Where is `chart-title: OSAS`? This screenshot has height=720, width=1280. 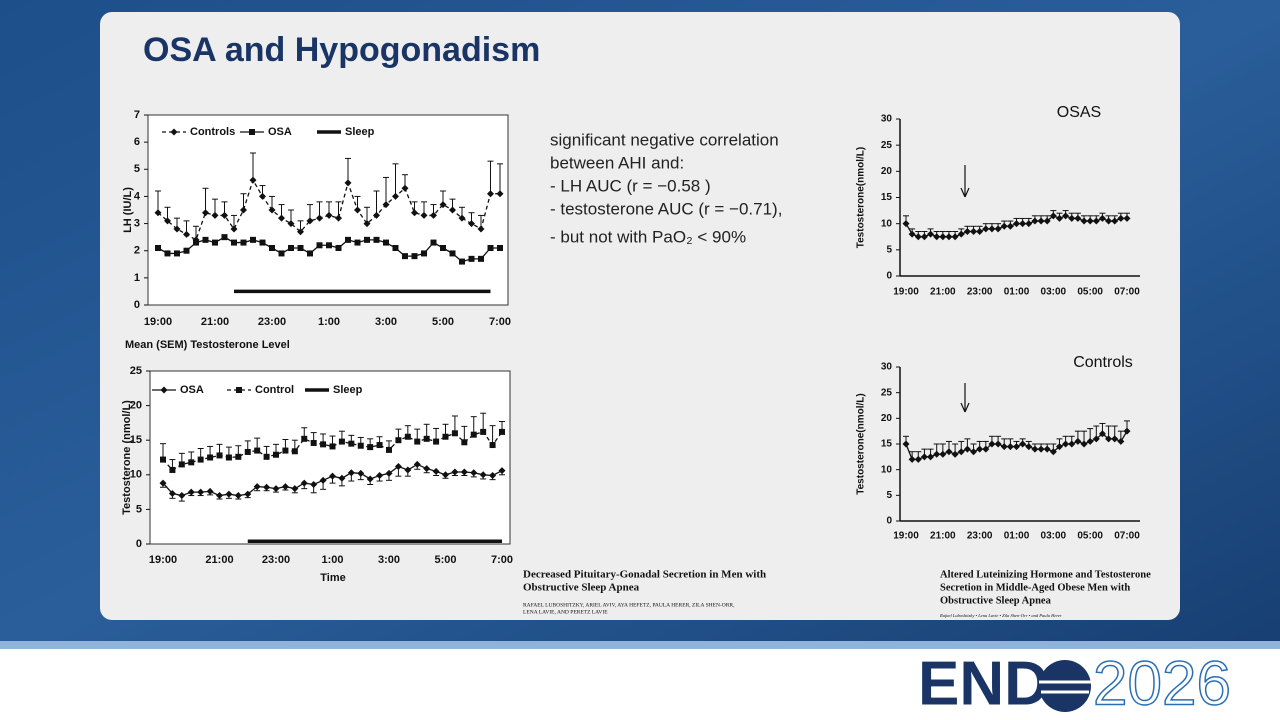 chart-title: OSAS is located at coordinates (1079, 112).